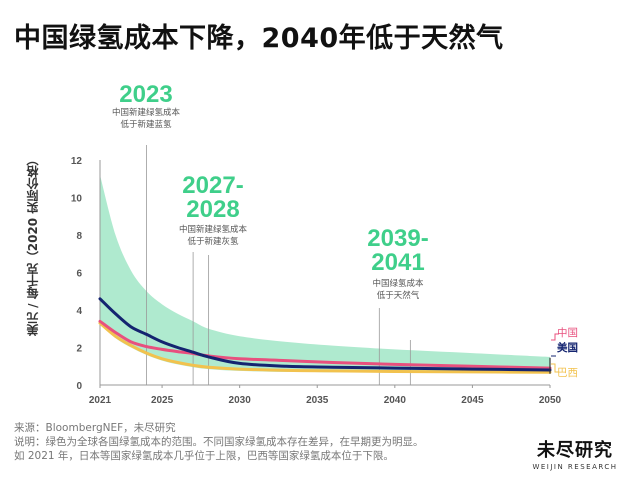  I want to click on series-label-2: 巴西, so click(567, 373).